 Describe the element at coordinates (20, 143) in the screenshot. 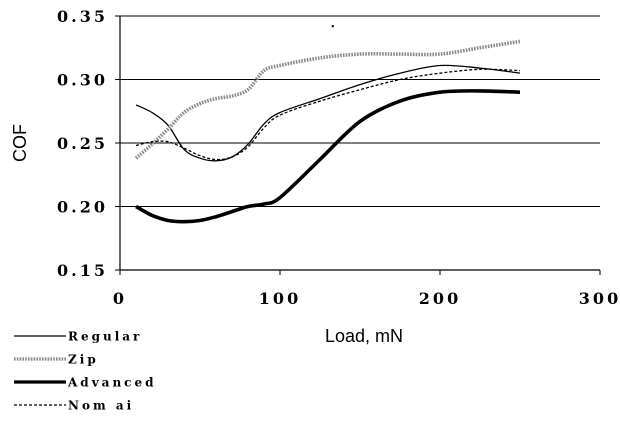

I see `y-axis-title: COF` at that location.